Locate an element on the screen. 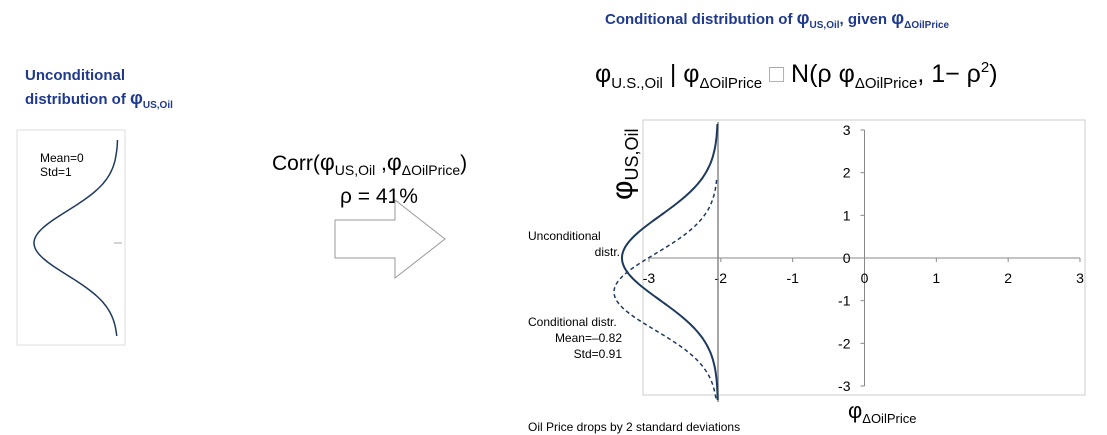 Image resolution: width=1107 pixels, height=435 pixels. y-tick-label: -2 is located at coordinates (844, 343).